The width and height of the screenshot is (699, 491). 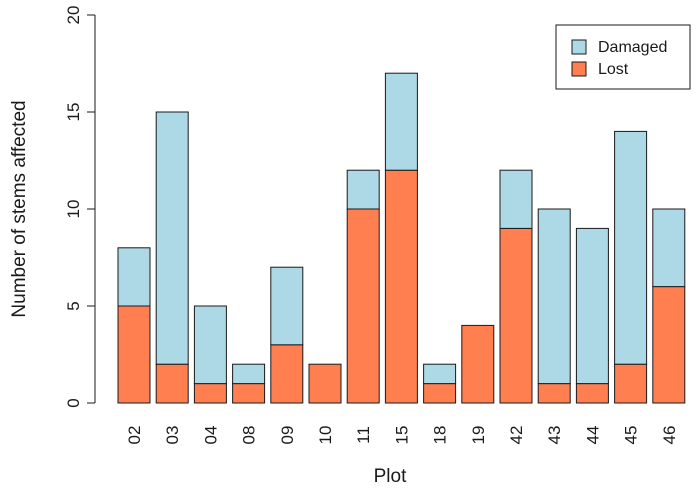 I want to click on x-tick-label: 03, so click(x=172, y=435).